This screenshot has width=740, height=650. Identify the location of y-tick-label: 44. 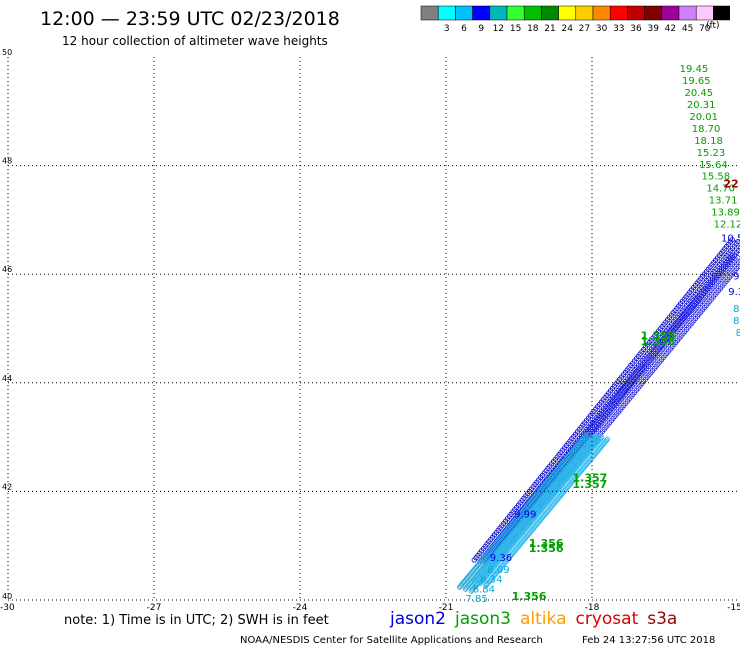
(7, 378).